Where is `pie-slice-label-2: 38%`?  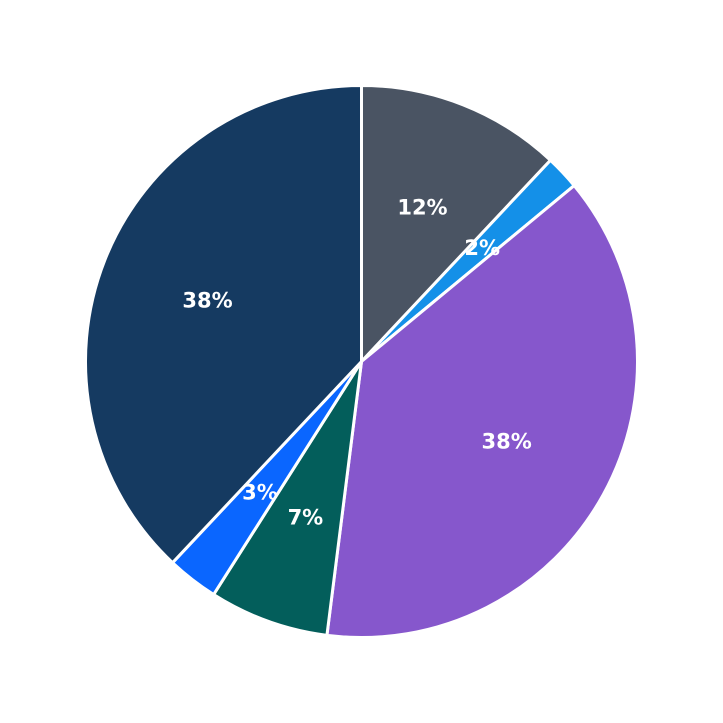
pie-slice-label-2: 38% is located at coordinates (506, 441).